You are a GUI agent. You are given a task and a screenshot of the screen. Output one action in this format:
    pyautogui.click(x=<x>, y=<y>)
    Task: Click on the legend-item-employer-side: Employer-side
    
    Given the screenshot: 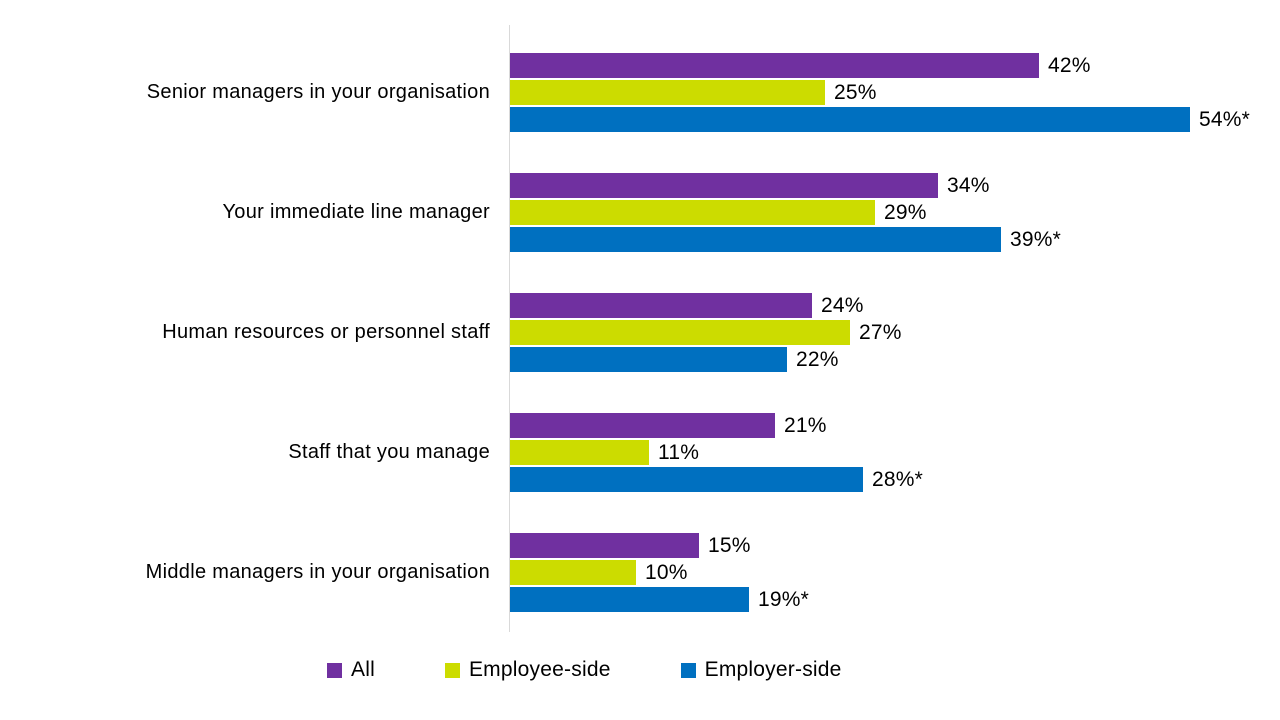 What is the action you would take?
    pyautogui.click(x=761, y=670)
    